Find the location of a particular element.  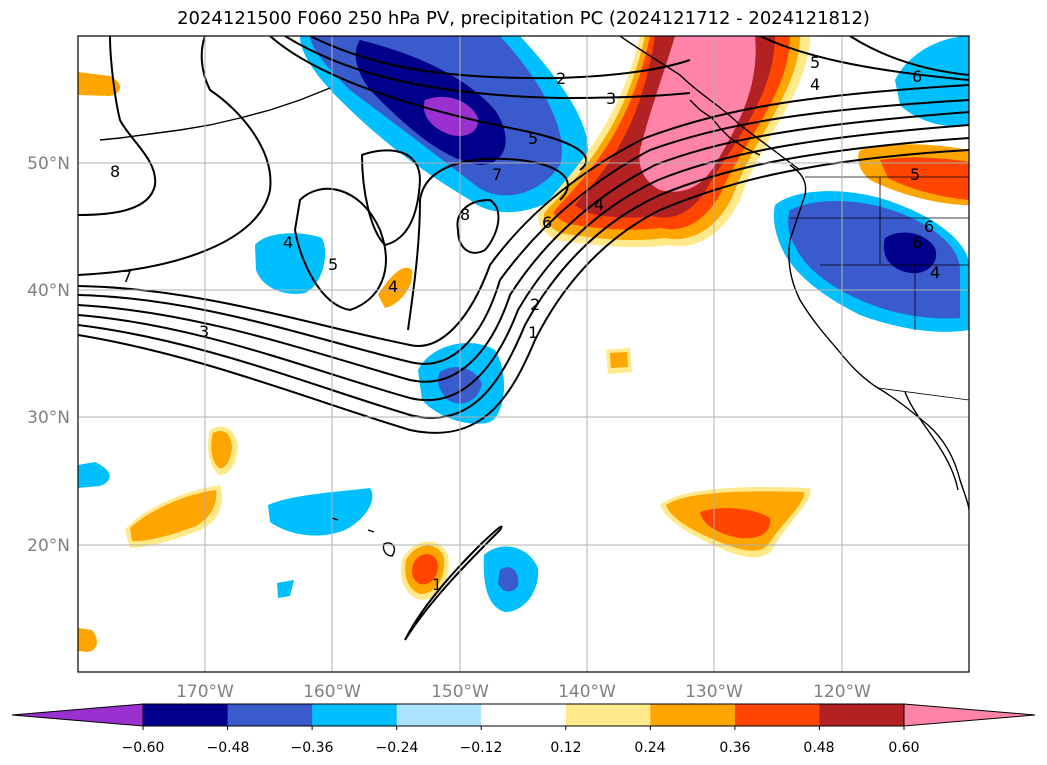

colorbar-tick-label: 0.12 is located at coordinates (565, 748).